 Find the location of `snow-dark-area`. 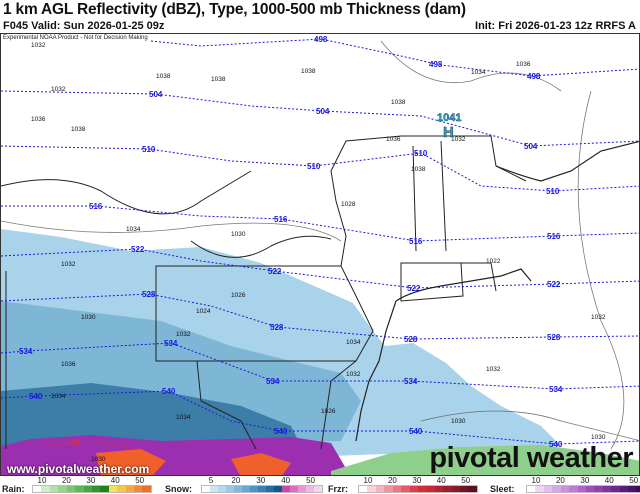

snow-dark-area is located at coordinates (151, 416).